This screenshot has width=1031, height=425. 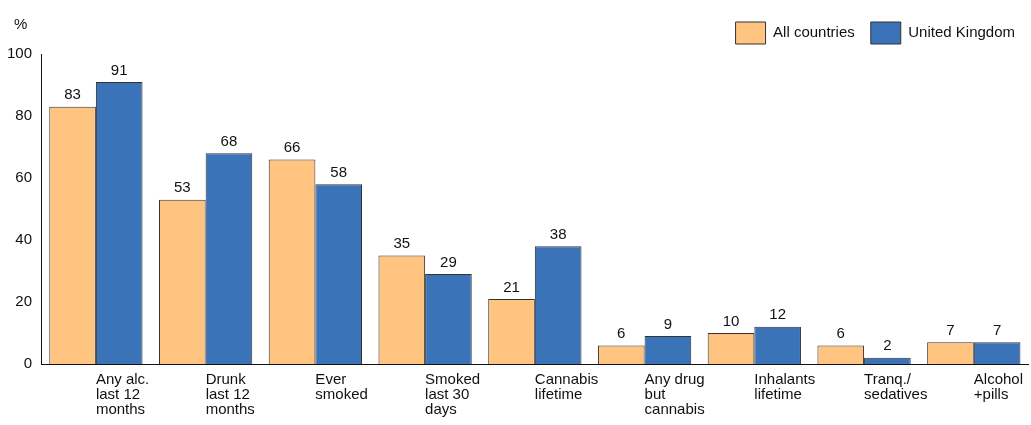 I want to click on y-axis-title: %, so click(x=21, y=23).